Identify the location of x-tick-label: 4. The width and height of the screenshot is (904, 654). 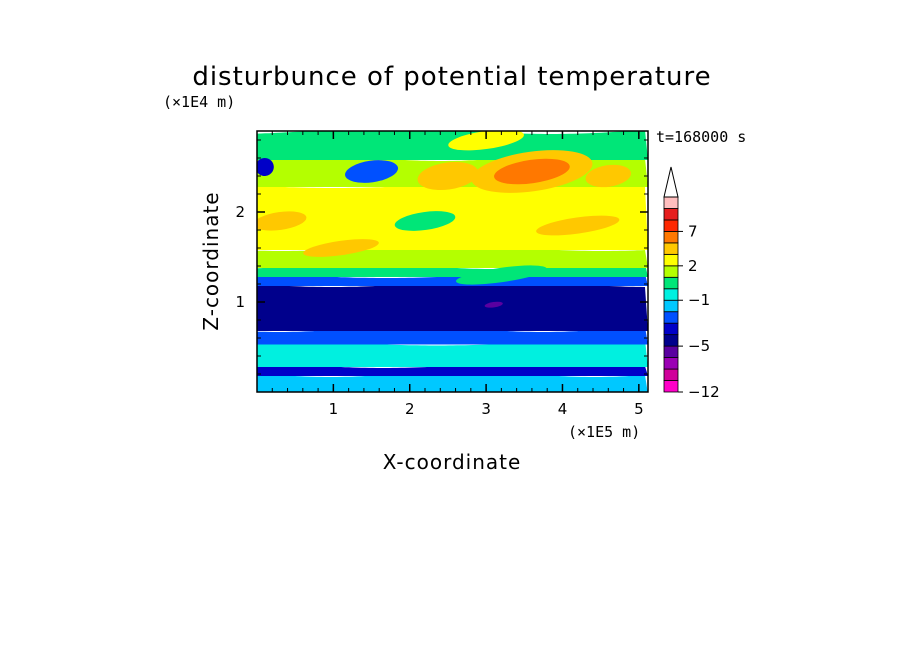
(563, 409).